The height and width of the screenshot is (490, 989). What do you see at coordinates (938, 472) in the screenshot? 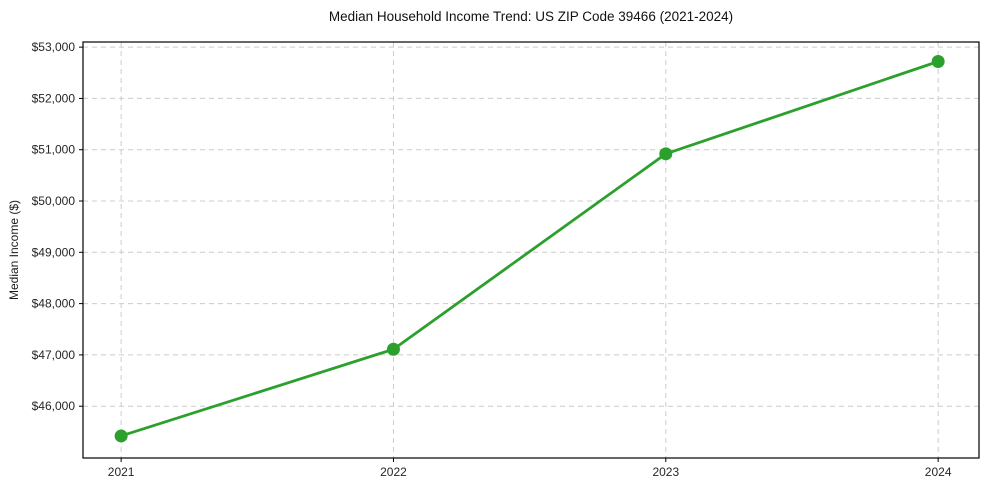
I see `x-tick-label: 2024` at bounding box center [938, 472].